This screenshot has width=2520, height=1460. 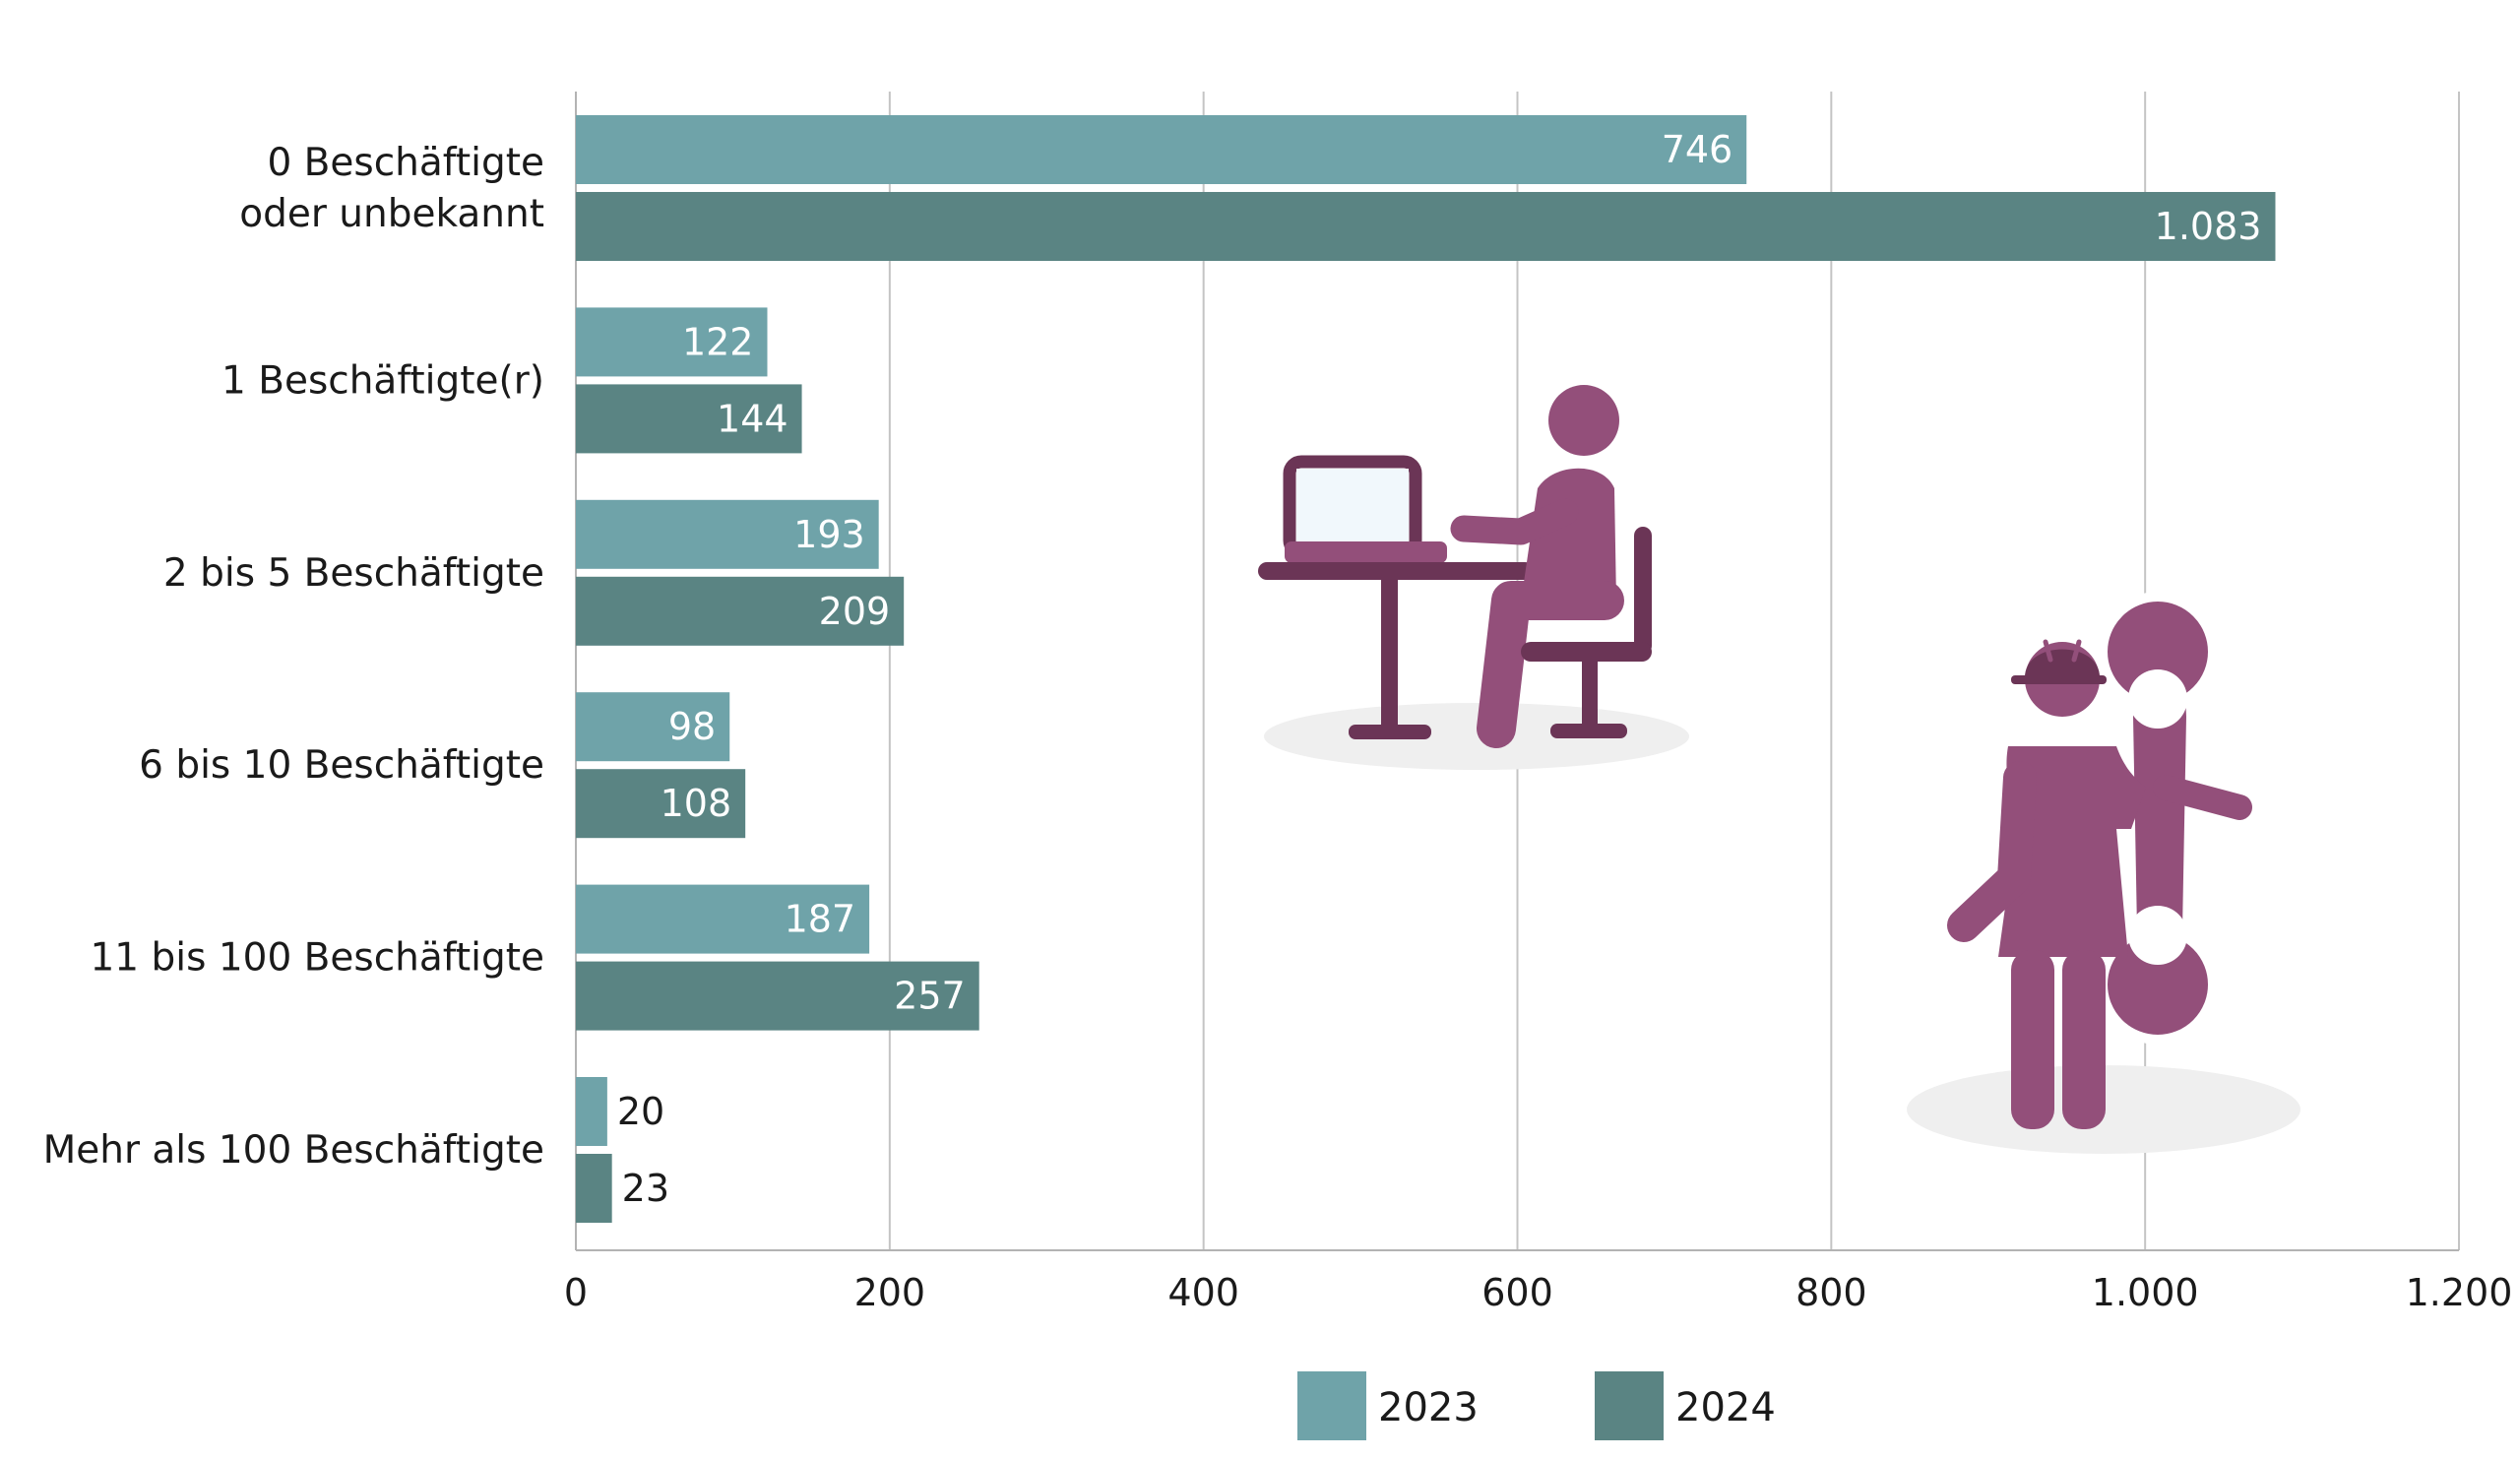 What do you see at coordinates (1536, 1405) in the screenshot?
I see `legend: 2023 2024` at bounding box center [1536, 1405].